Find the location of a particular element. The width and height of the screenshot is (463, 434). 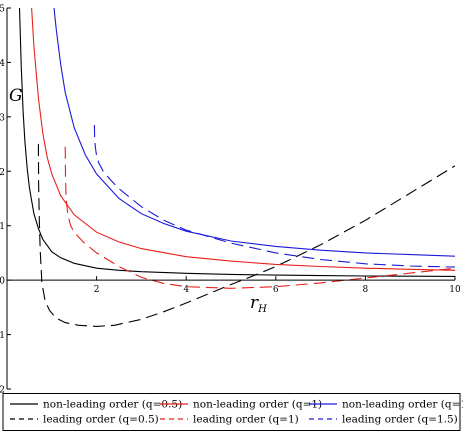

y-tick-label: 1 is located at coordinates (2, 227).